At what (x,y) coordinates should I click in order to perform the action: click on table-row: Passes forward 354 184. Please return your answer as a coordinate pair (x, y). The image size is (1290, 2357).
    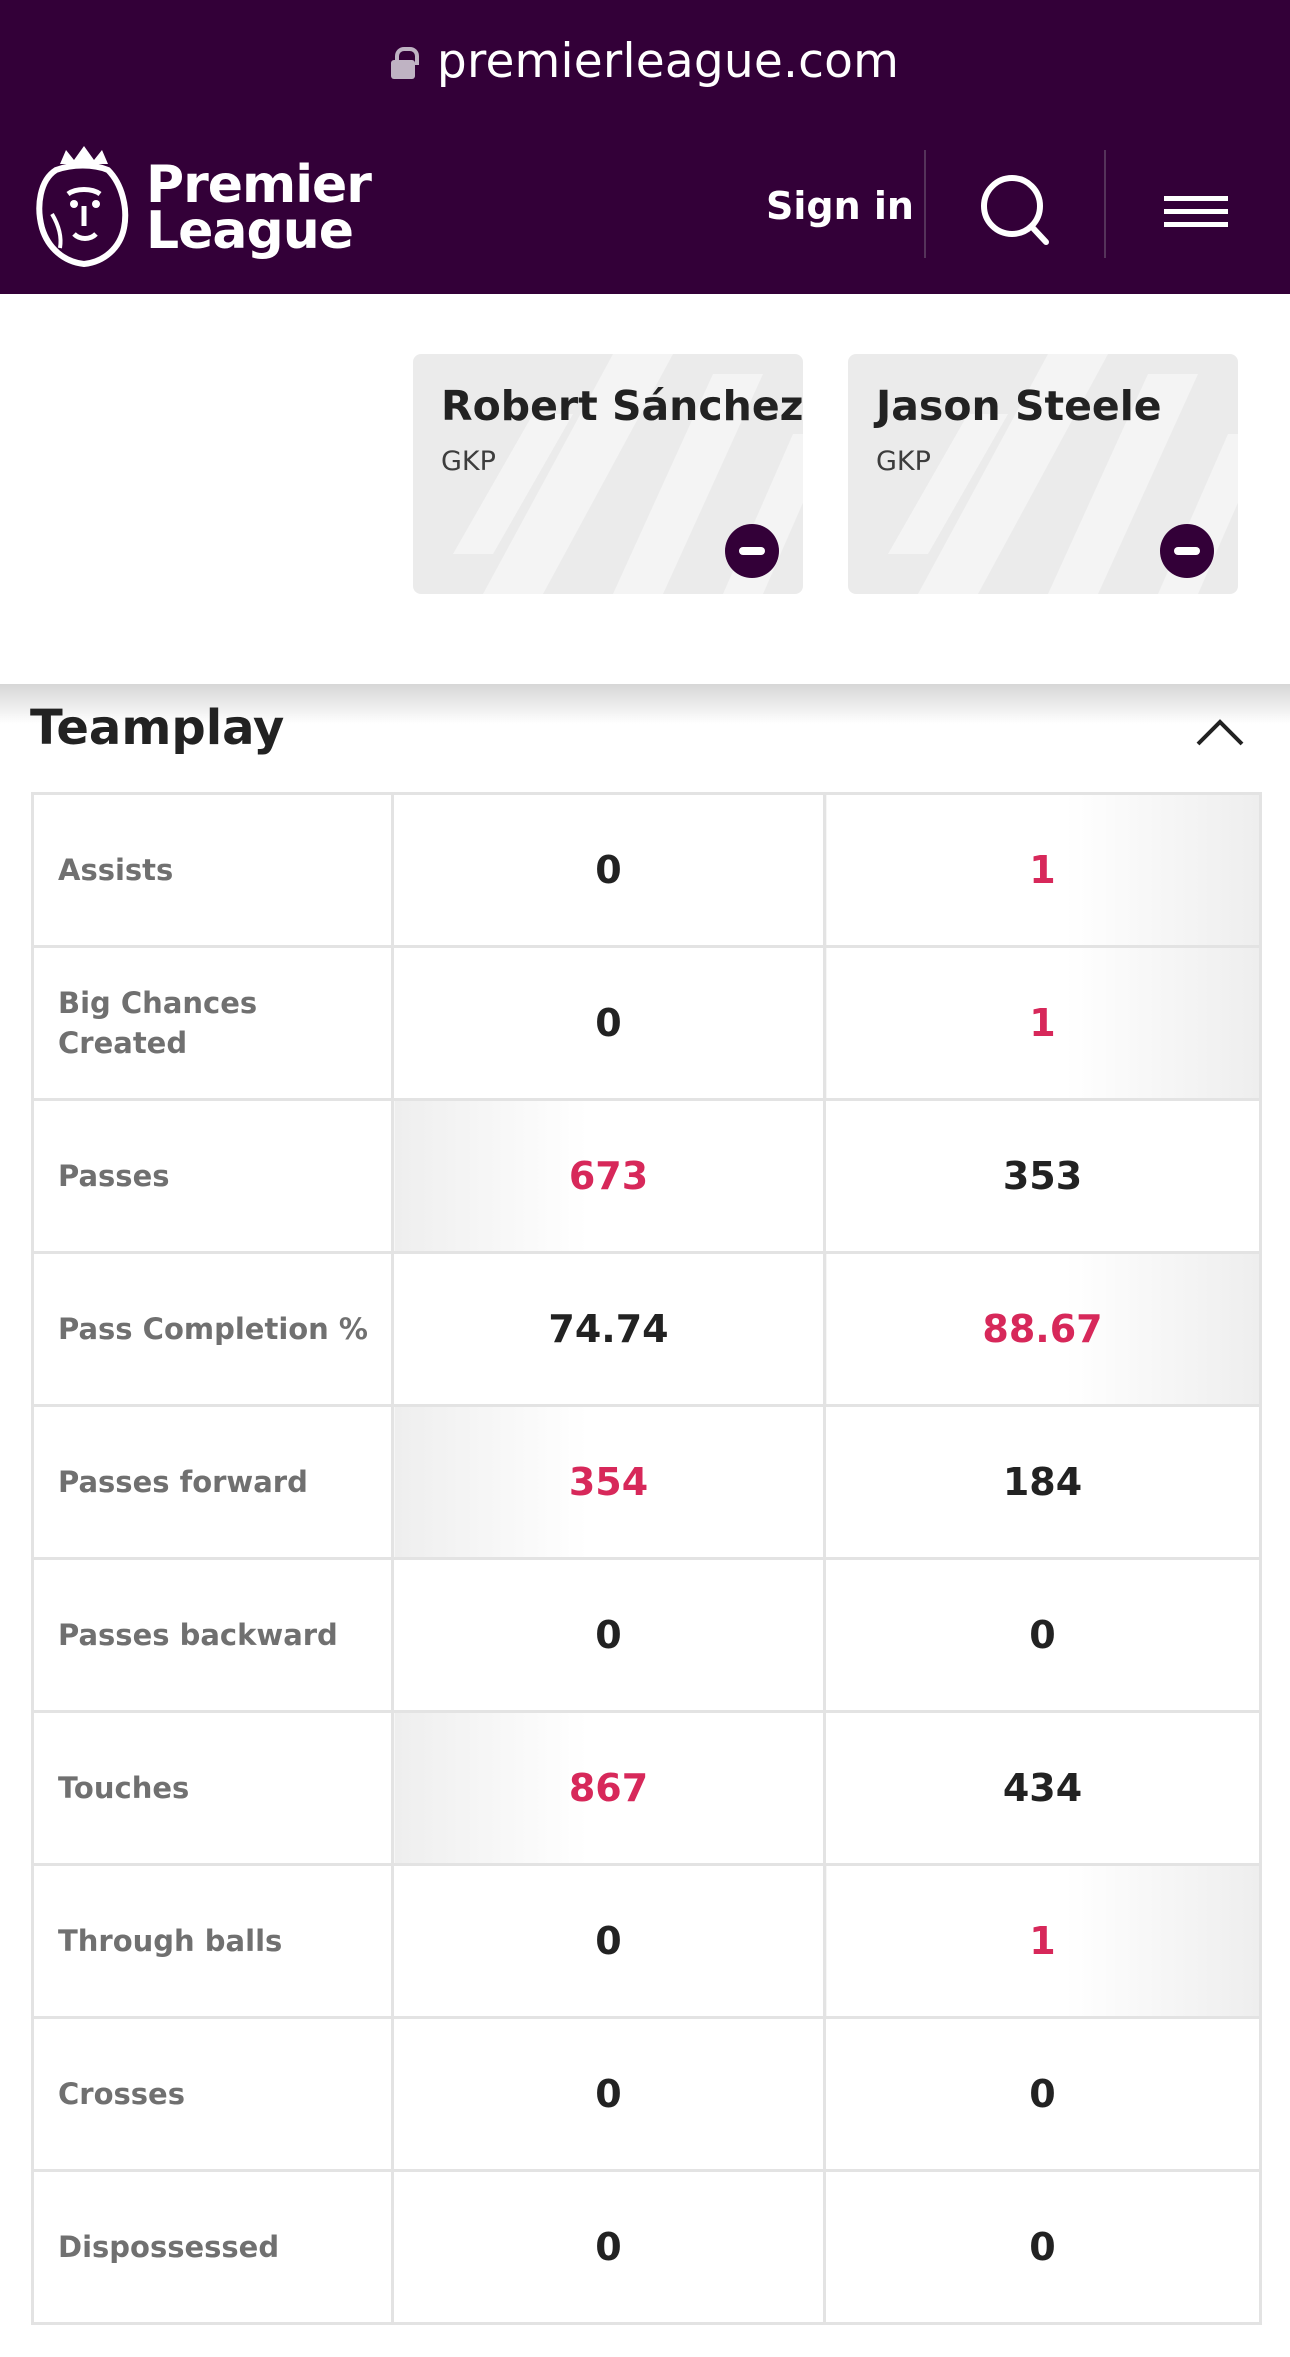
    Looking at the image, I should click on (646, 1482).